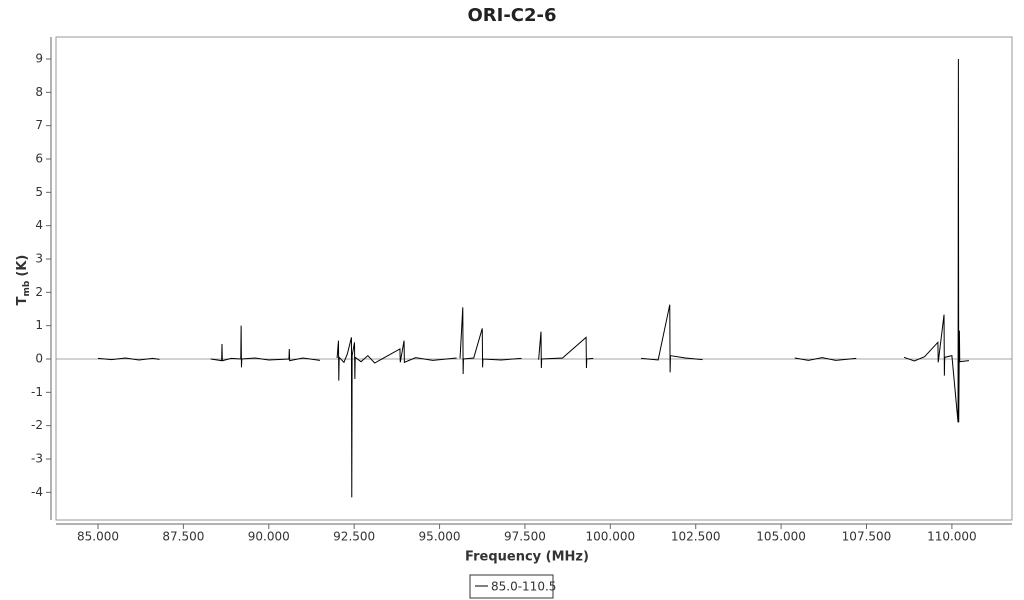 The height and width of the screenshot is (600, 1024). What do you see at coordinates (525, 537) in the screenshot?
I see `x-tick-label: 97.500` at bounding box center [525, 537].